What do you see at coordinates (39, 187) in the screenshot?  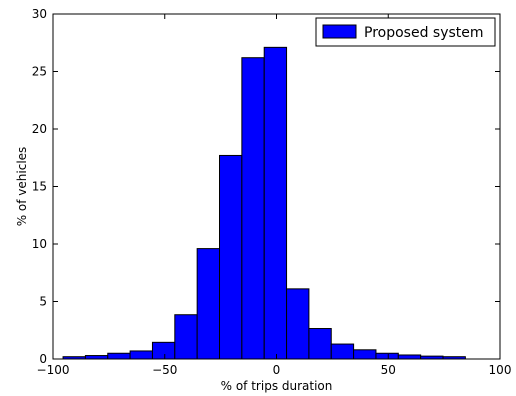 I see `y-tick-label: 15` at bounding box center [39, 187].